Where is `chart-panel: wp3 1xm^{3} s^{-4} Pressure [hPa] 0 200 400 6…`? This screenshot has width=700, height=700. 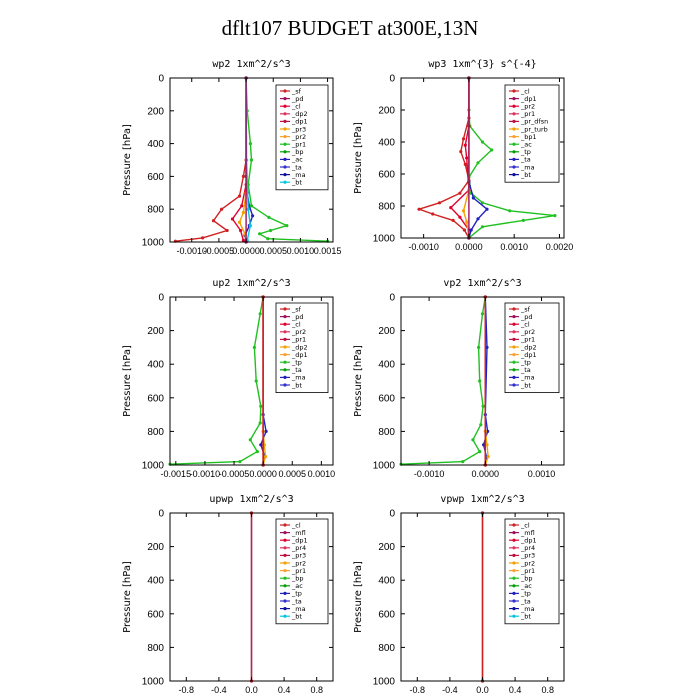 chart-panel: wp3 1xm^{3} s^{-4} Pressure [hPa] 0 200 400 6… is located at coordinates (463, 155).